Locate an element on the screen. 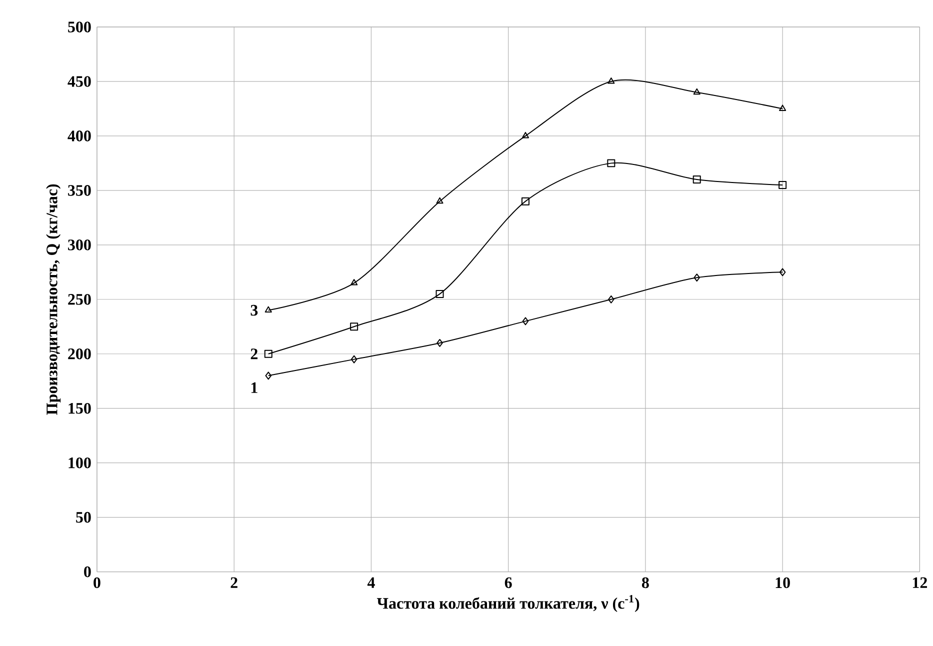 The height and width of the screenshot is (646, 933). x-axis-title: Частота колебаний толкателя, ν (с$^{-1}$) is located at coordinates (508, 603).